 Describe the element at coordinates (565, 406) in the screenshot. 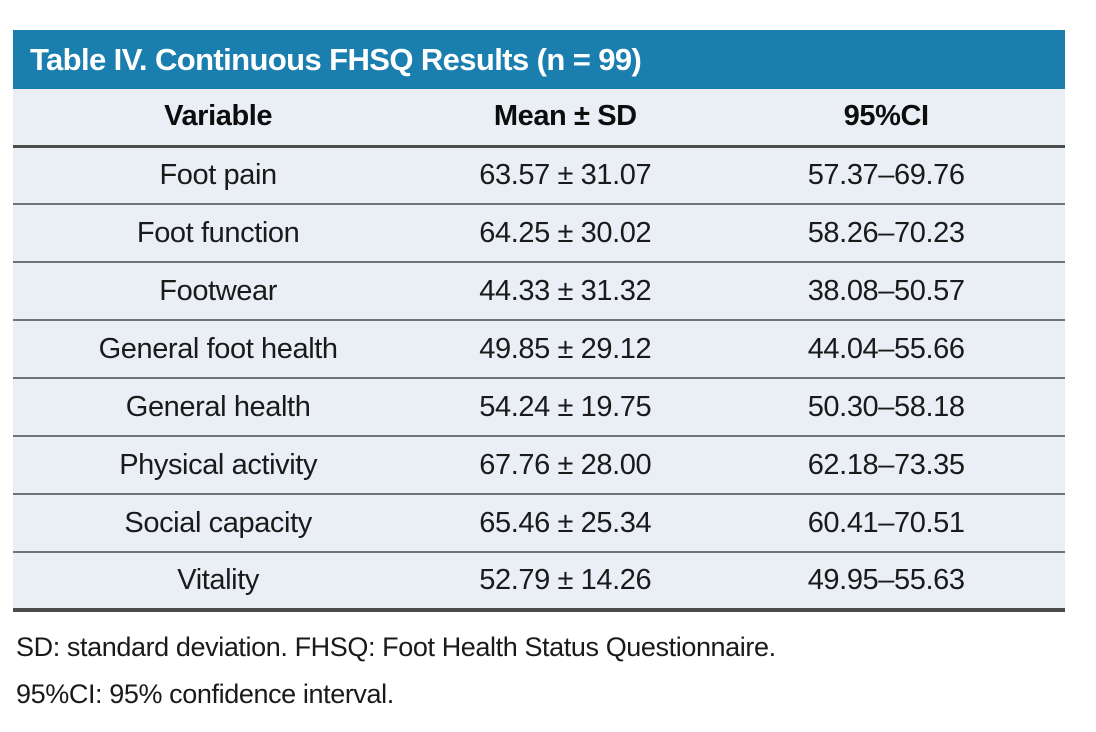

I see `cell-mean-sd: 54.24 ± 19.75` at that location.